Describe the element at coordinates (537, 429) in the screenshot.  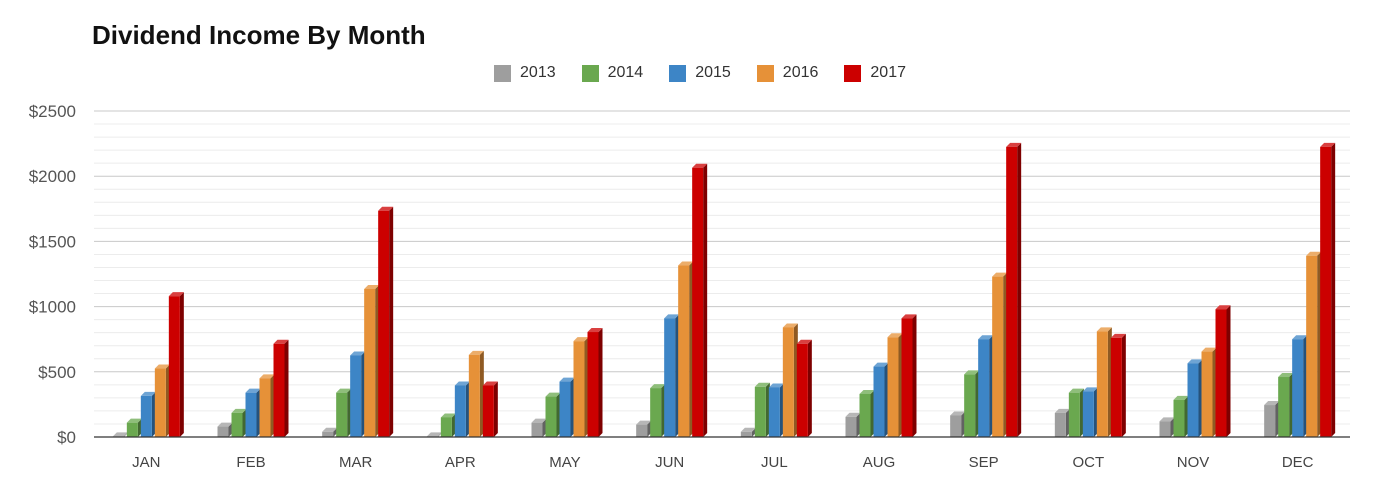
I see `bar-2013-may` at that location.